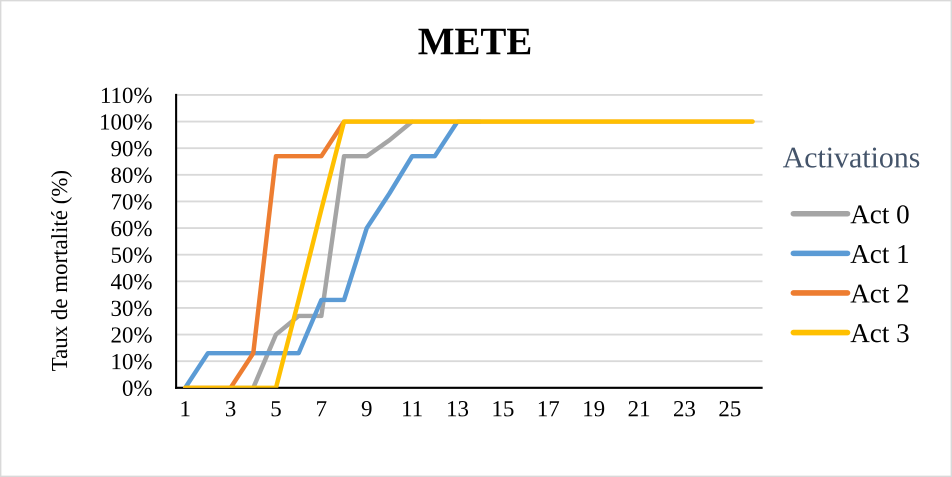  I want to click on y-tick-label: 10%, so click(132, 362).